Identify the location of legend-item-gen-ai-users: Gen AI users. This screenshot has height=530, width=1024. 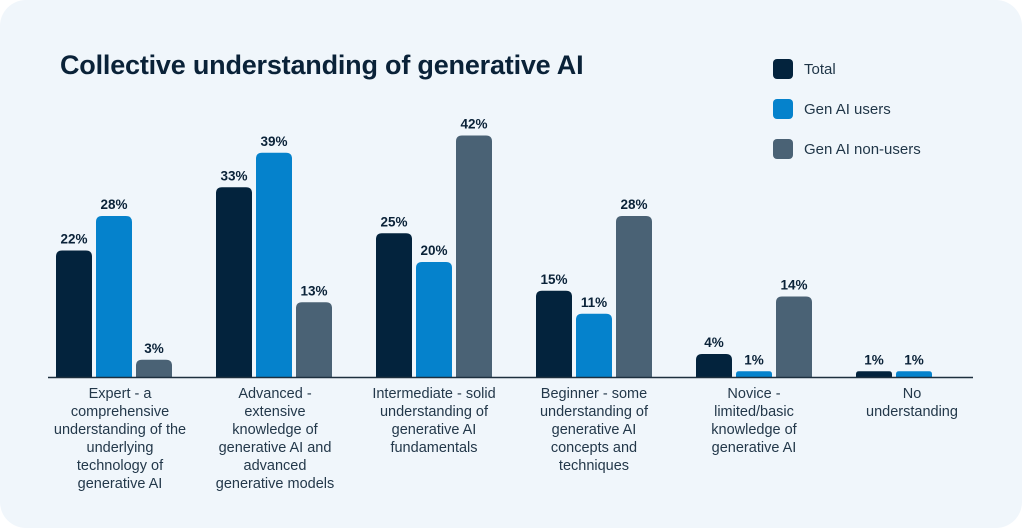
(847, 109).